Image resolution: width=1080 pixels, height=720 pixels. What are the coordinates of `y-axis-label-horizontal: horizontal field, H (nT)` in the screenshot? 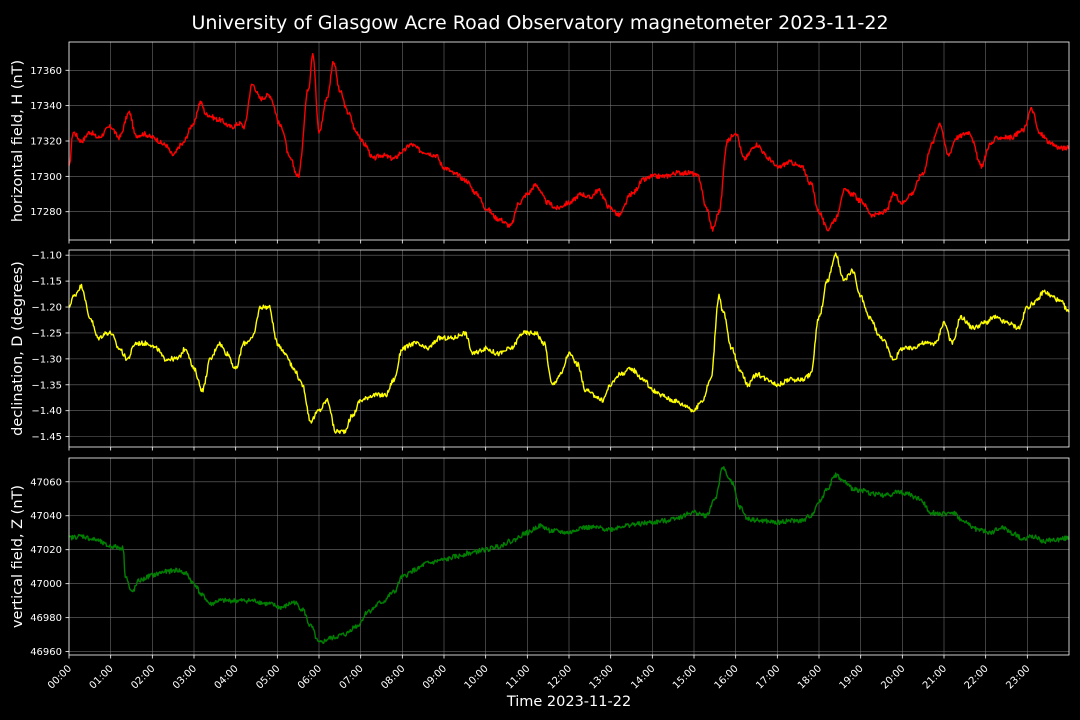 It's located at (18, 141).